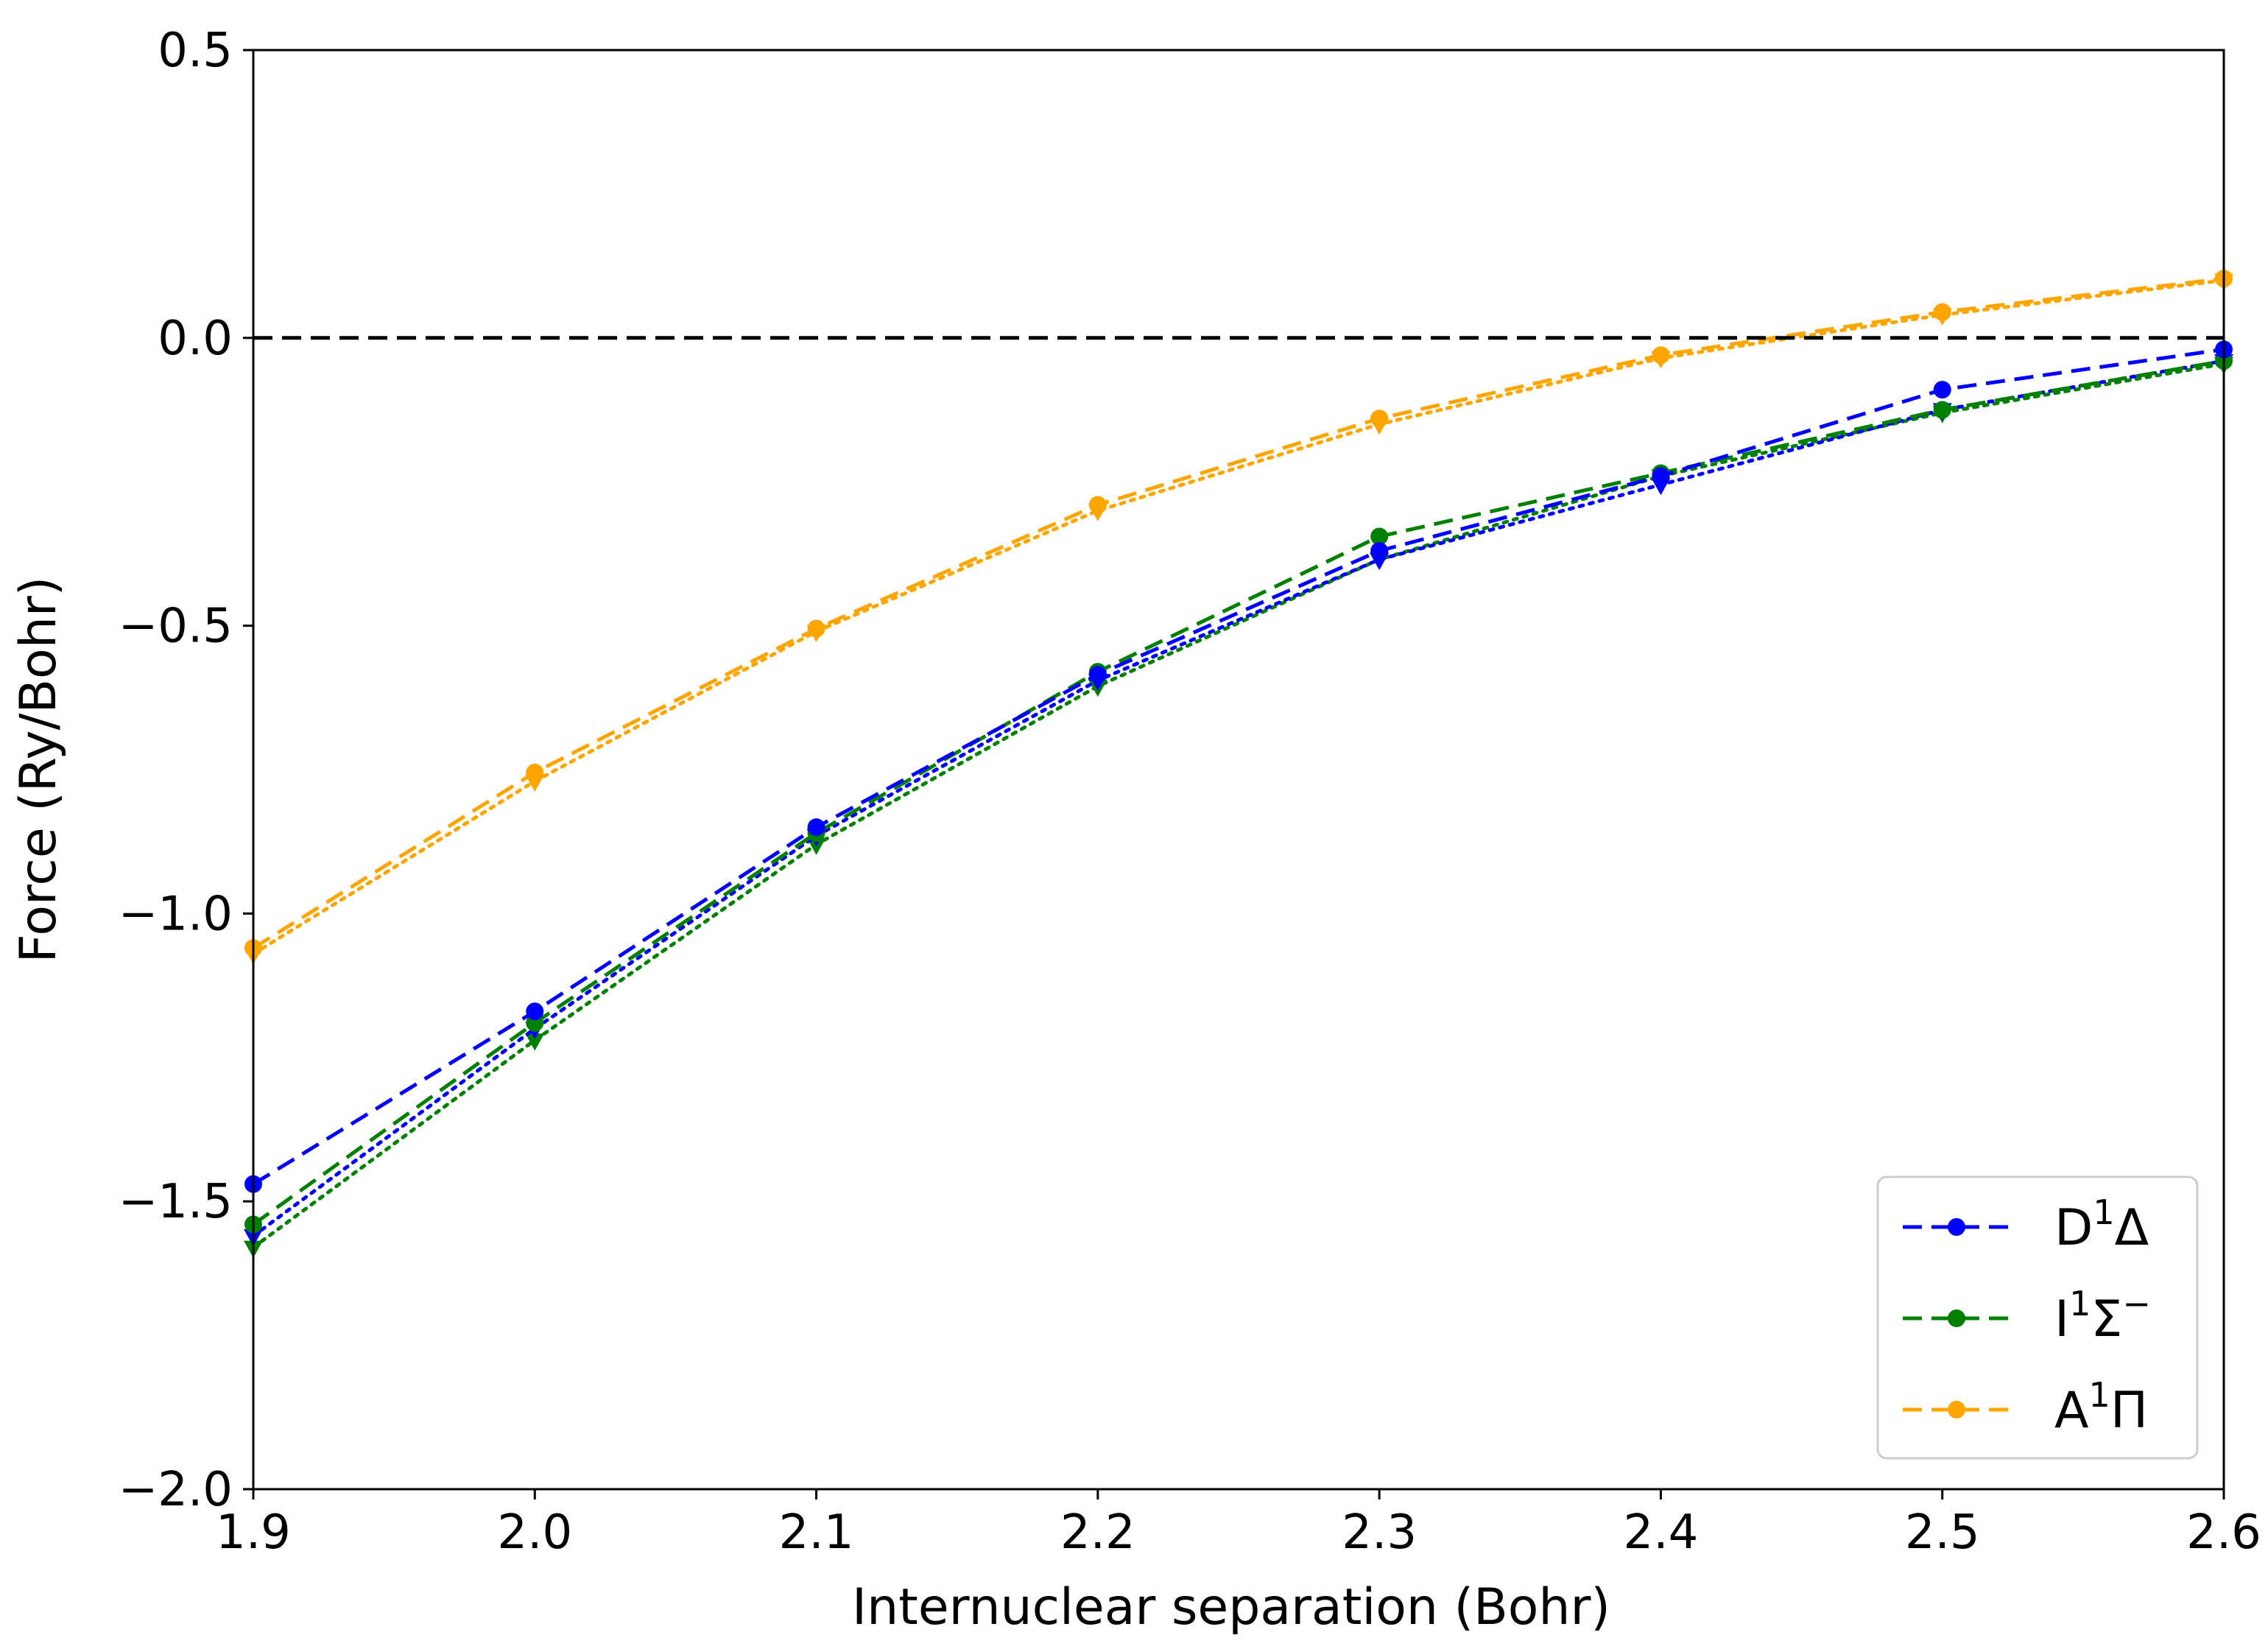 The height and width of the screenshot is (1649, 2268). What do you see at coordinates (2101, 1225) in the screenshot?
I see `legend-label: D1Δ` at bounding box center [2101, 1225].